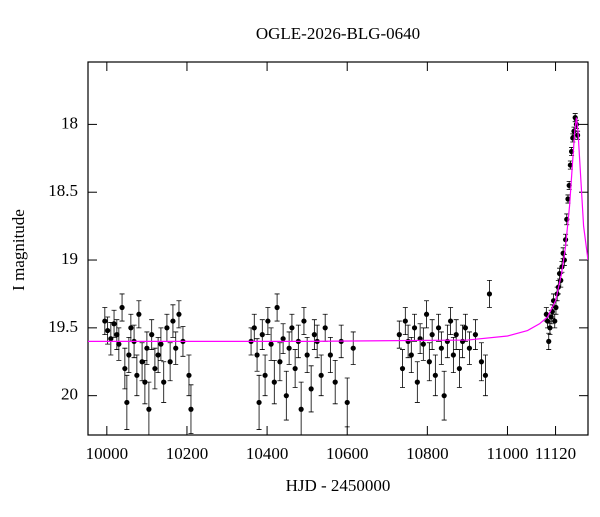 The height and width of the screenshot is (517, 600). What do you see at coordinates (18, 250) in the screenshot?
I see `y-axis-label: I magnitude` at bounding box center [18, 250].